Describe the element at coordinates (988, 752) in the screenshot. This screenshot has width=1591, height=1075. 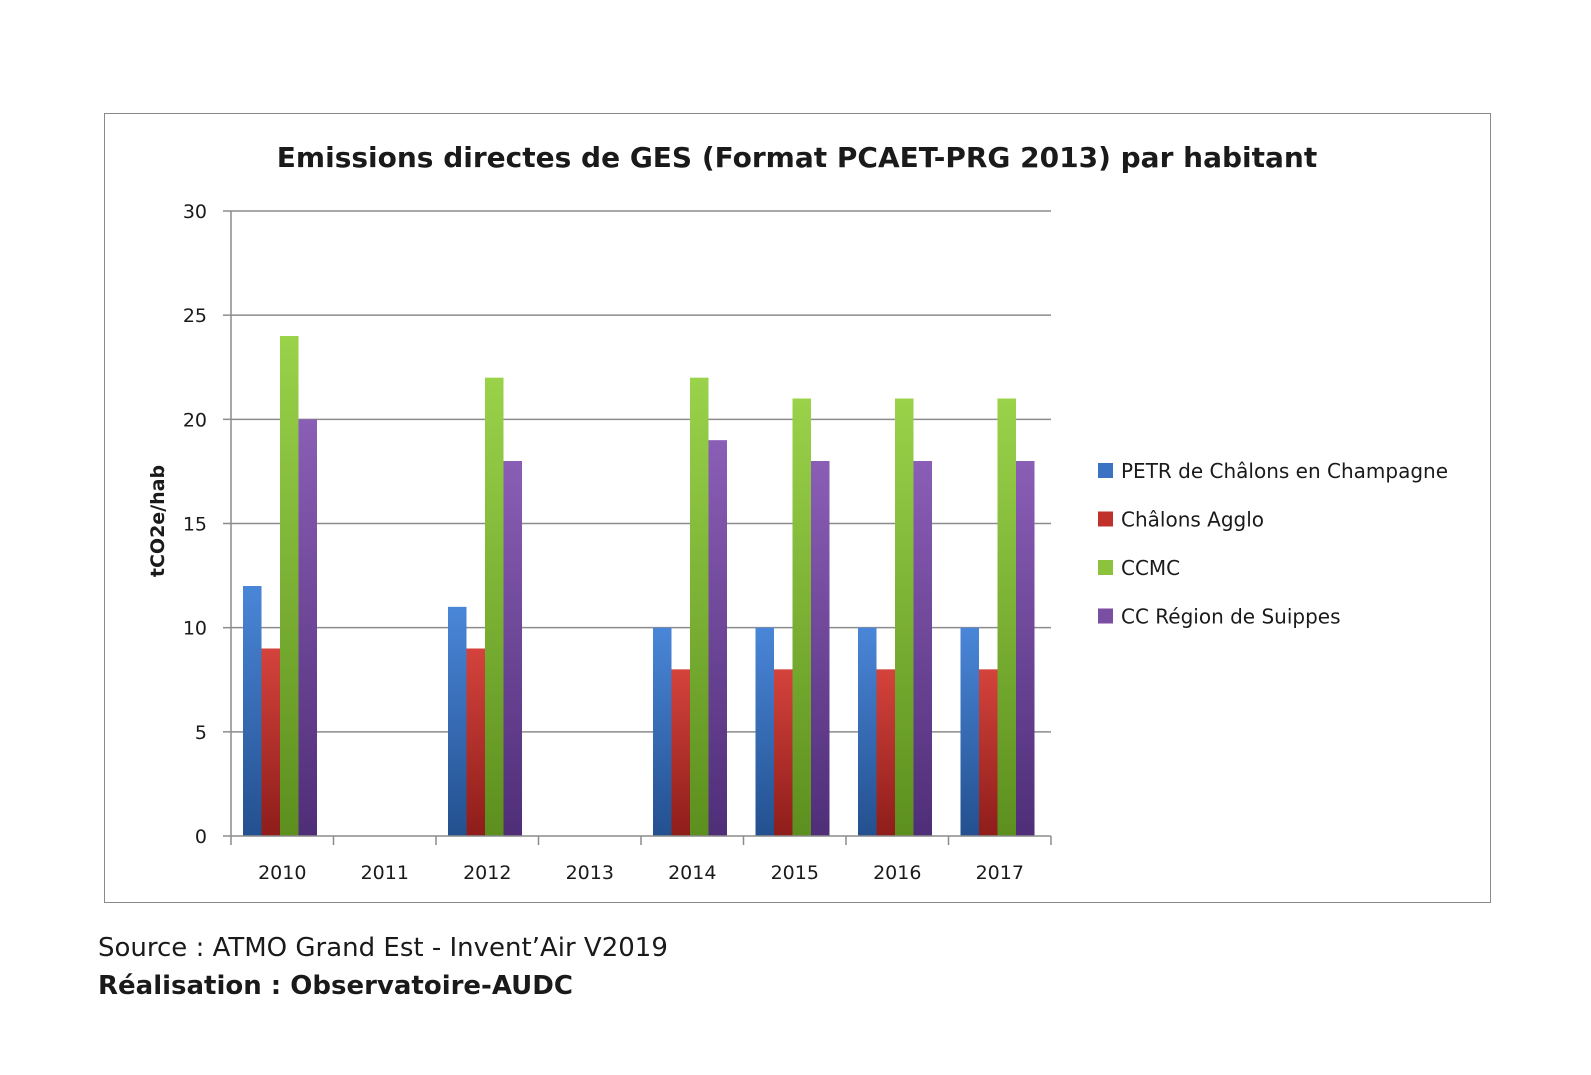
I see `bar-ch-lons-agglo-2017` at that location.